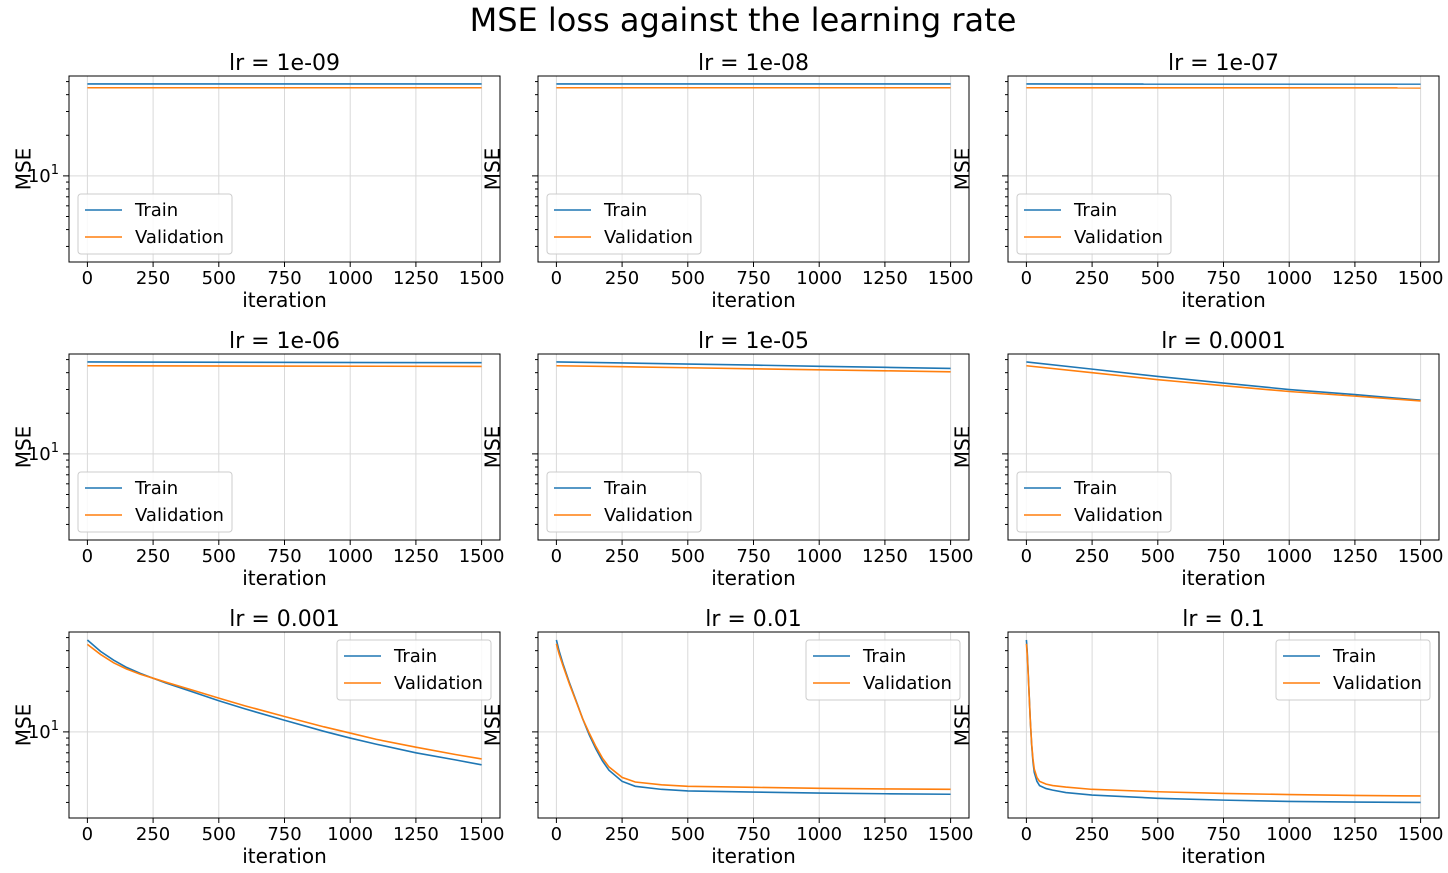 The image size is (1448, 873). Describe the element at coordinates (1223, 341) in the screenshot. I see `subplot-title: lr = 0.0001` at that location.